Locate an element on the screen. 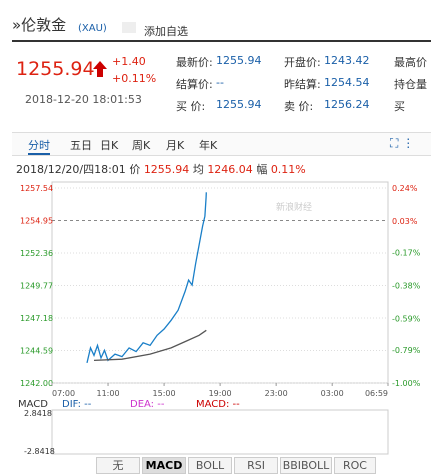 The height and width of the screenshot is (474, 431). info-price: 1255.94 is located at coordinates (166, 169).